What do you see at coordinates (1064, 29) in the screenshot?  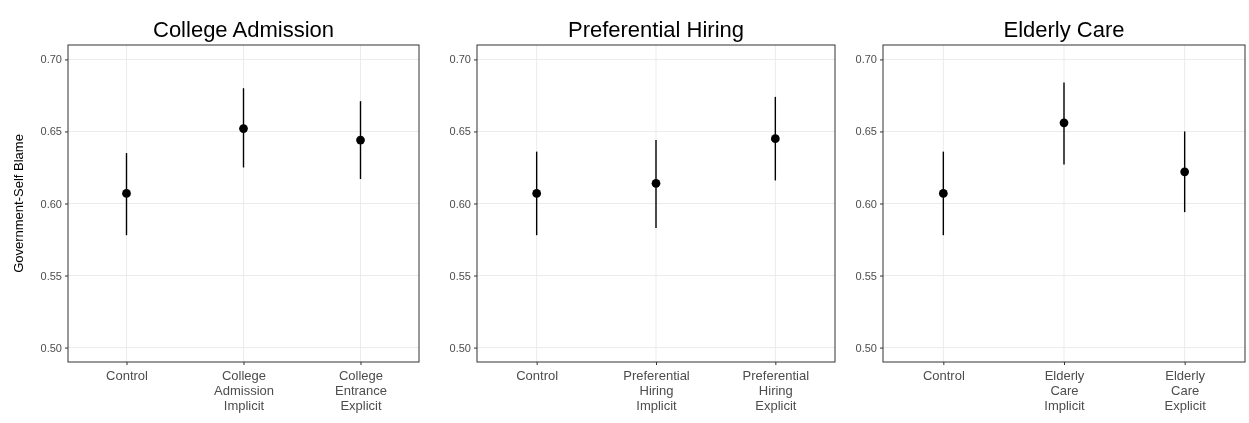 I see `chart-title: Elderly Care` at bounding box center [1064, 29].